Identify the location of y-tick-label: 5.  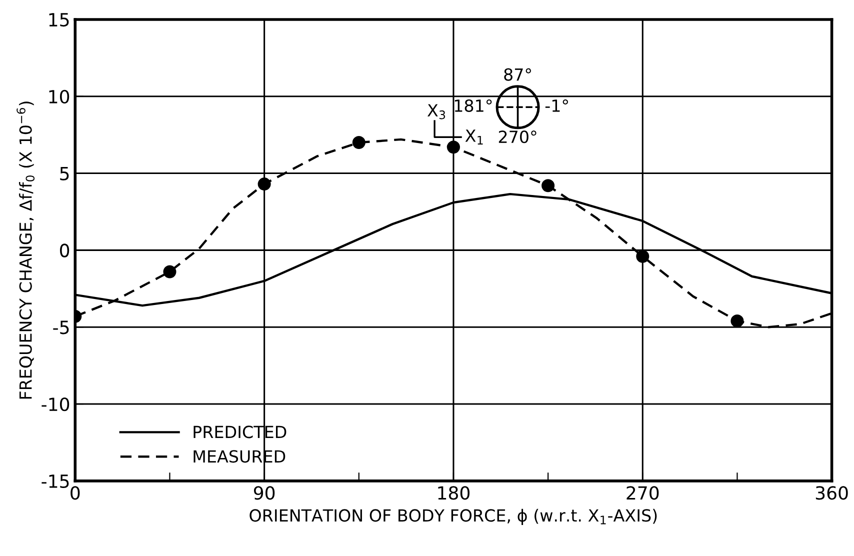
(64, 173).